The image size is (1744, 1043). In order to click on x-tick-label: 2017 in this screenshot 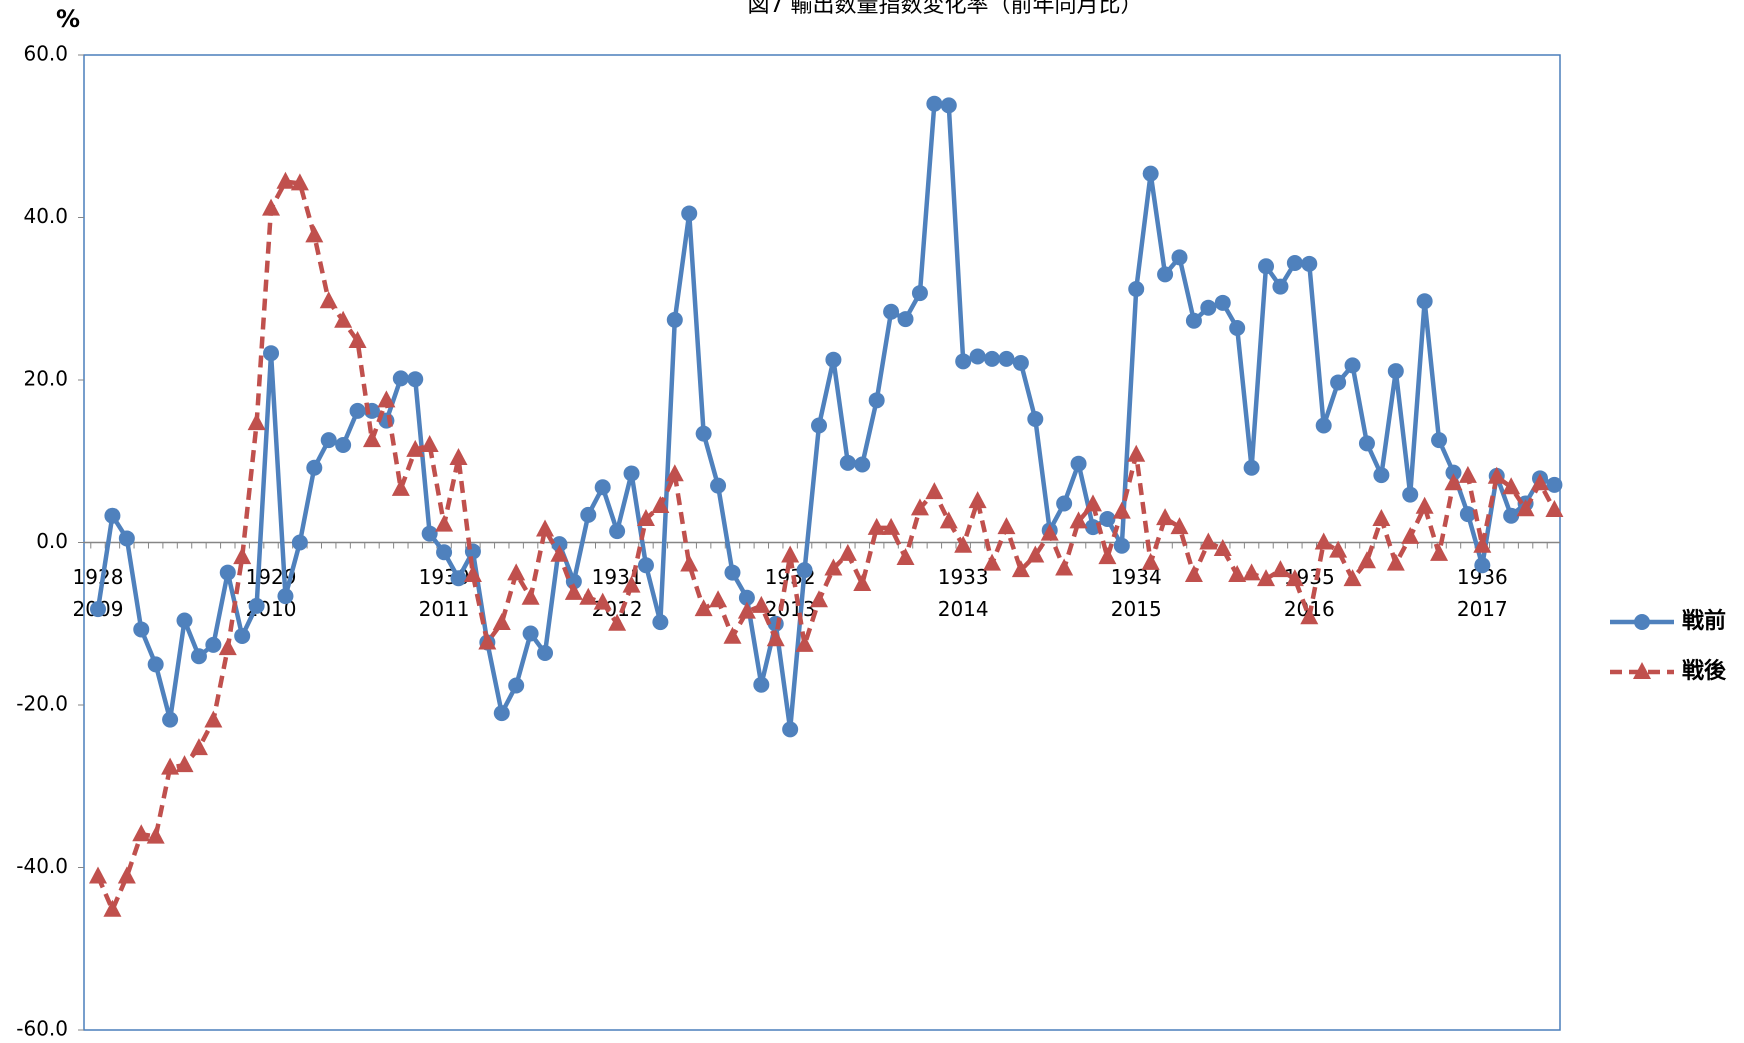, I will do `click(1482, 609)`.